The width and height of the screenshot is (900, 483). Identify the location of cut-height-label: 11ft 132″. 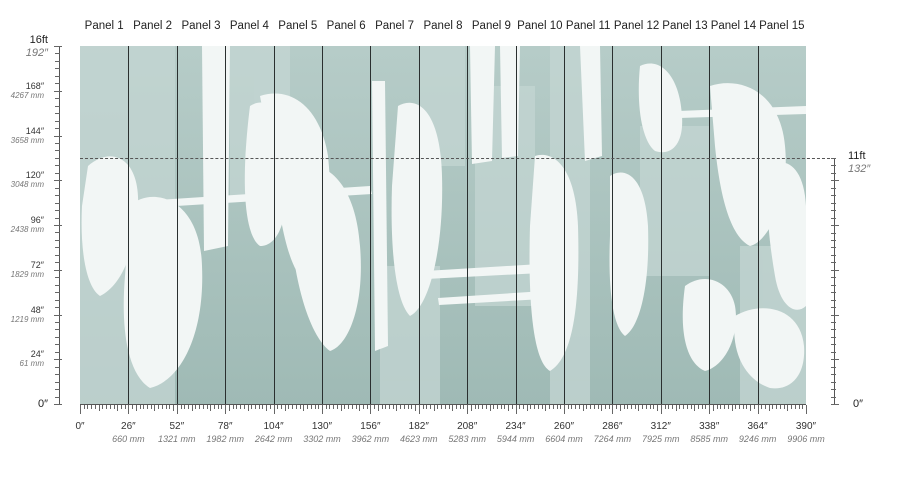
(859, 163).